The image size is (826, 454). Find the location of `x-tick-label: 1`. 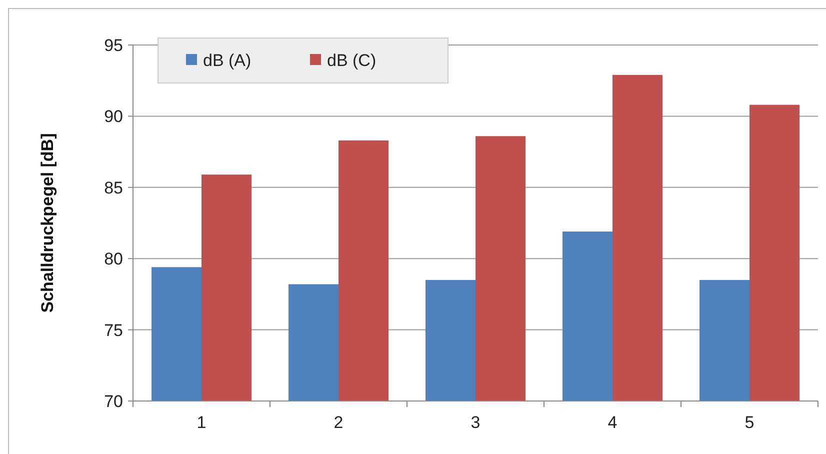

x-tick-label: 1 is located at coordinates (201, 422).